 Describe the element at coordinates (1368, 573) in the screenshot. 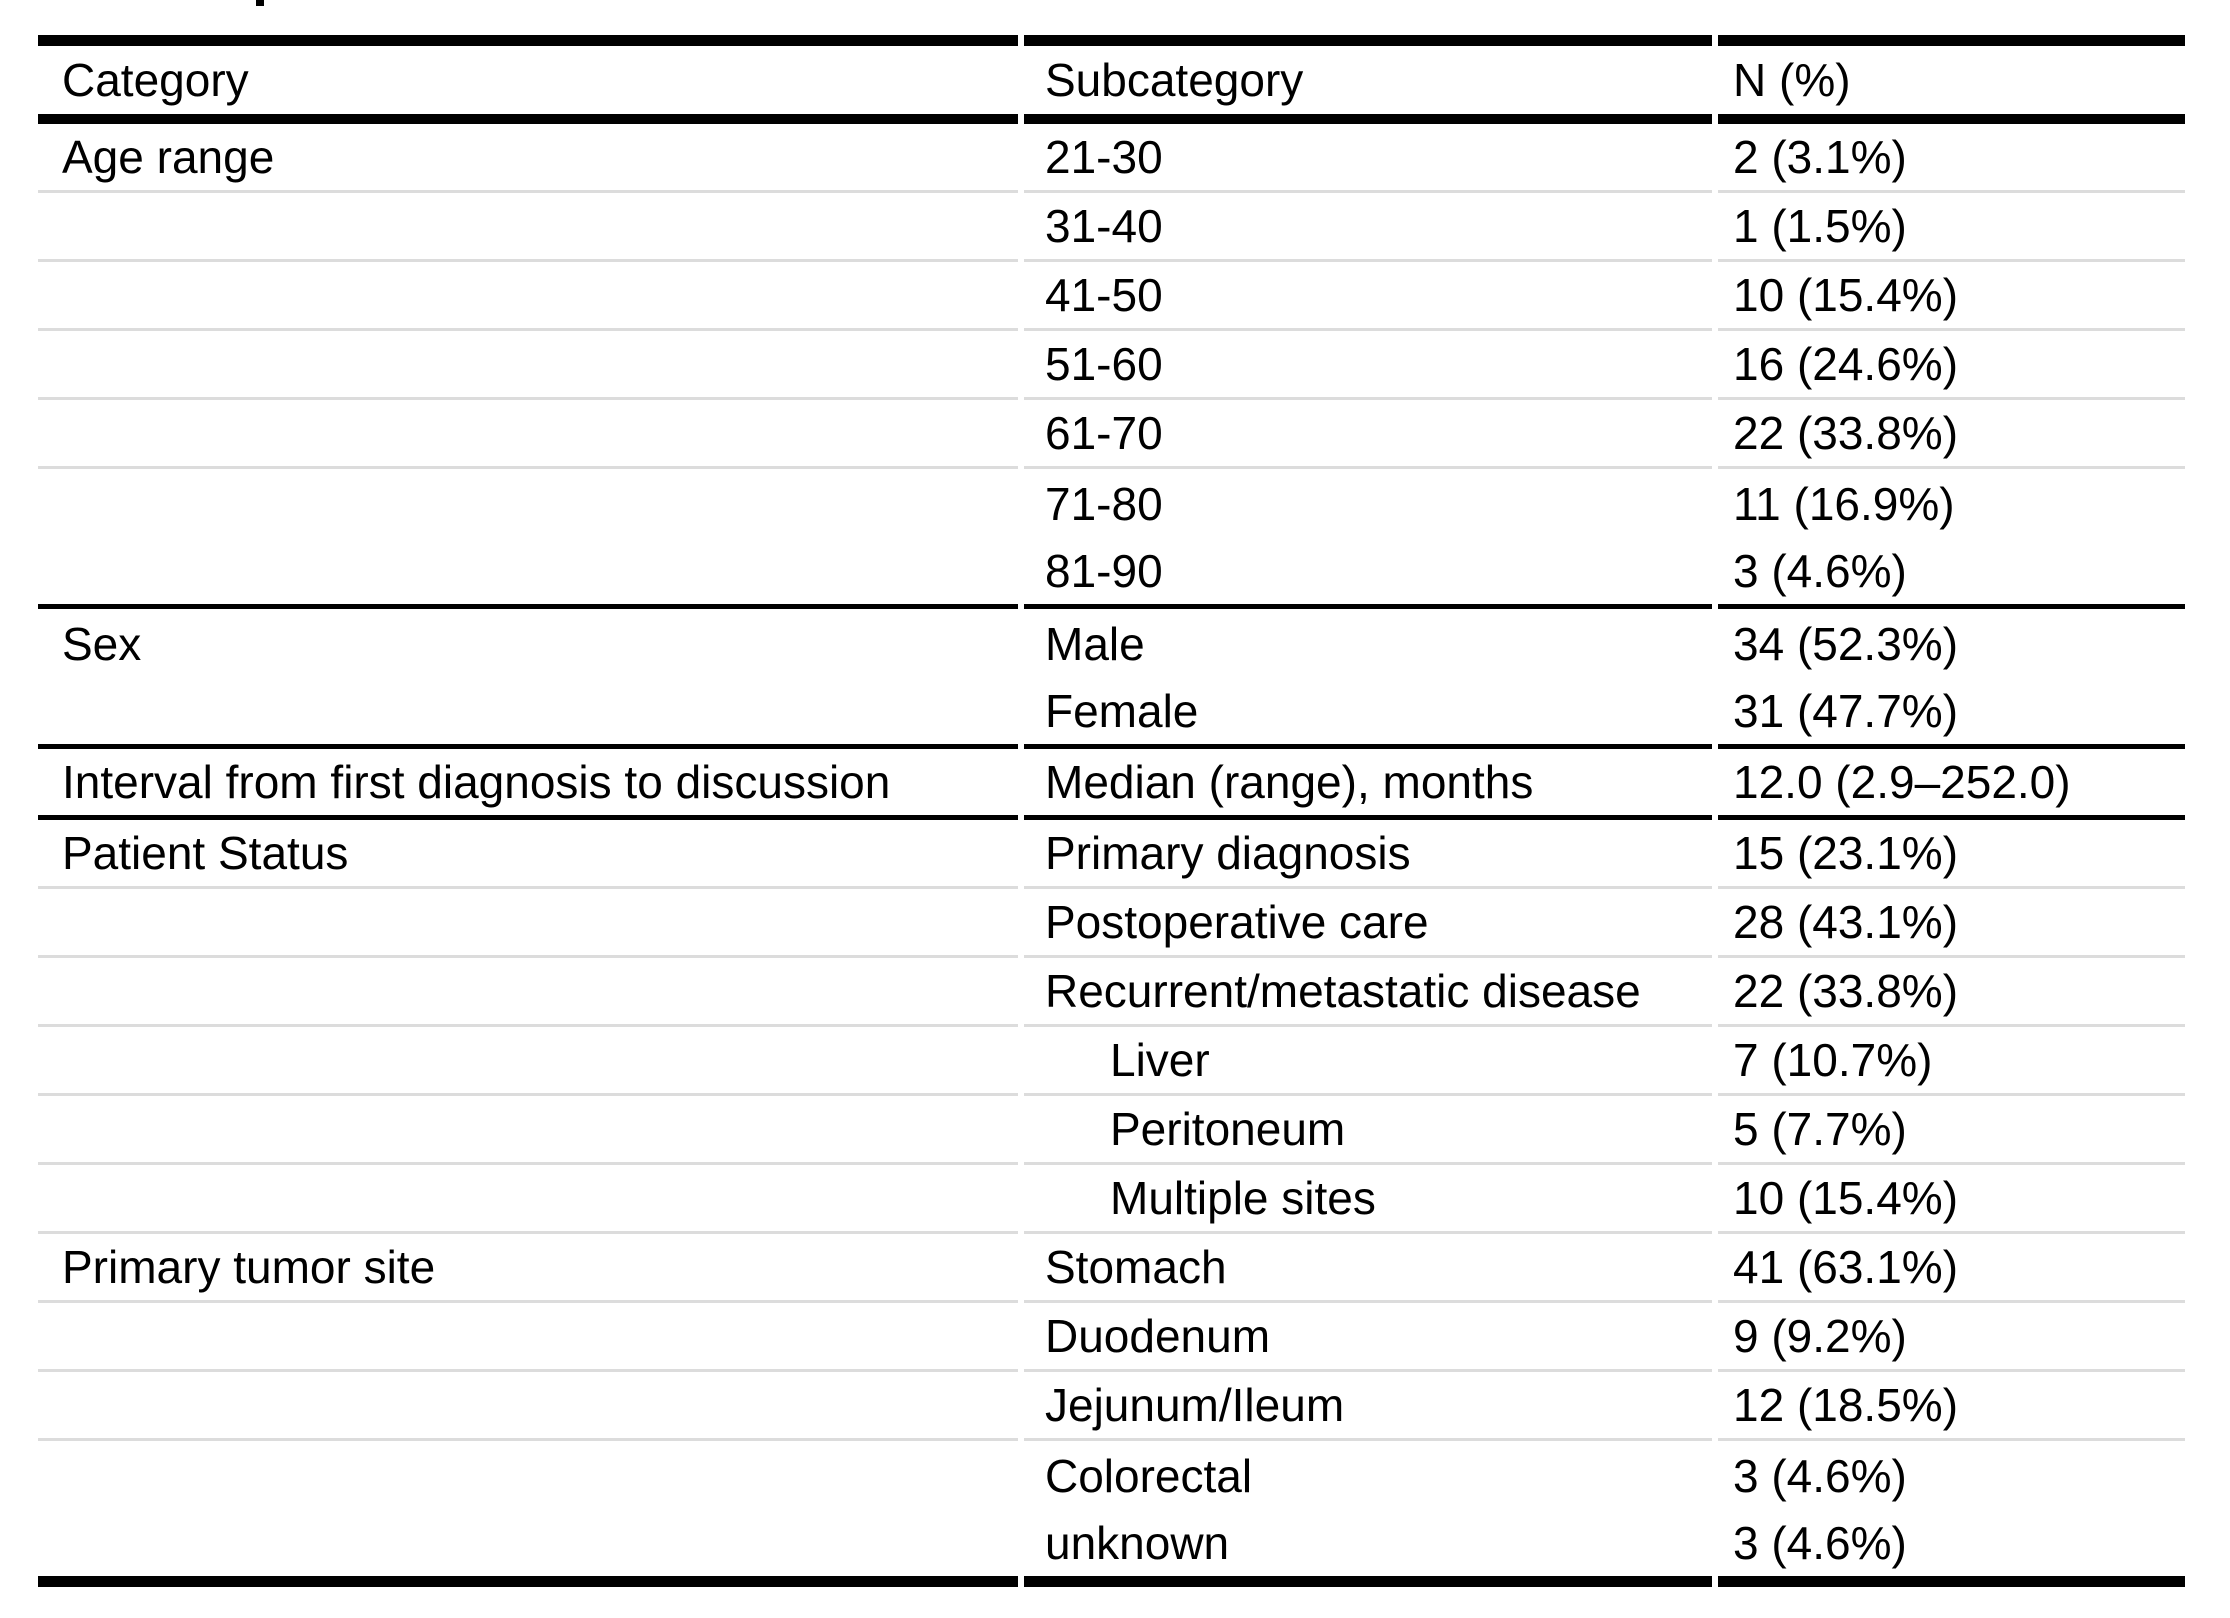

I see `subcategory-cell: 81-90` at that location.